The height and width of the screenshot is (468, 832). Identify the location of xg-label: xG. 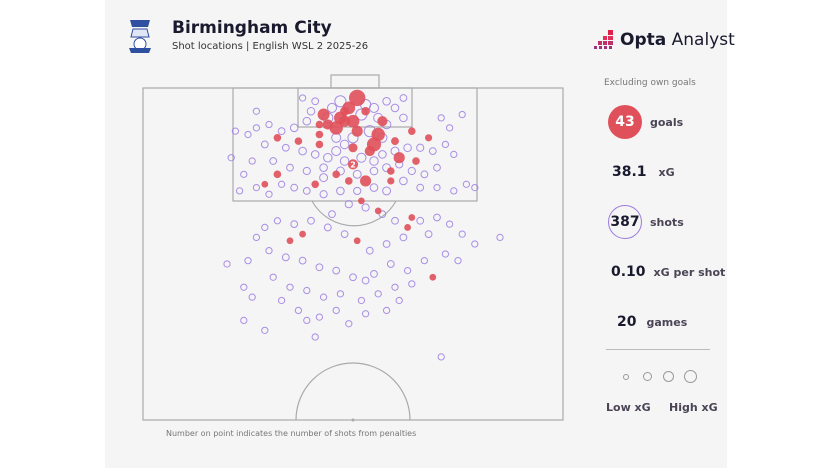
(666, 172).